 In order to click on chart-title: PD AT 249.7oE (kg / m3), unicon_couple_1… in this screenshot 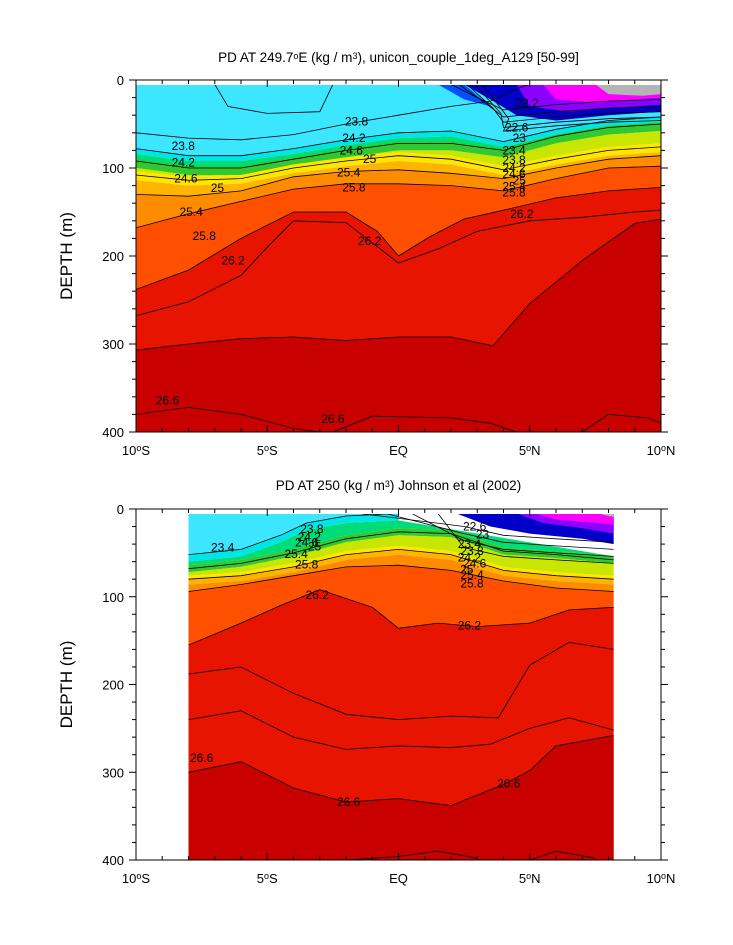, I will do `click(398, 57)`.